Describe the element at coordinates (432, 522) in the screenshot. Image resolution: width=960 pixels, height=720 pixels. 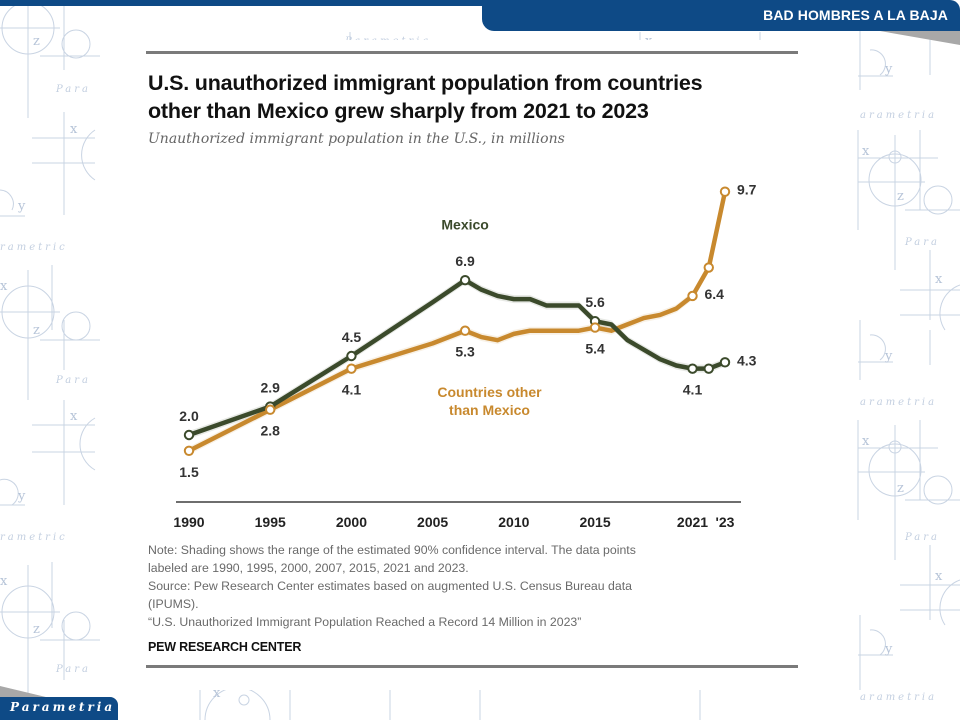
I see `x-tick-label: 2005` at that location.